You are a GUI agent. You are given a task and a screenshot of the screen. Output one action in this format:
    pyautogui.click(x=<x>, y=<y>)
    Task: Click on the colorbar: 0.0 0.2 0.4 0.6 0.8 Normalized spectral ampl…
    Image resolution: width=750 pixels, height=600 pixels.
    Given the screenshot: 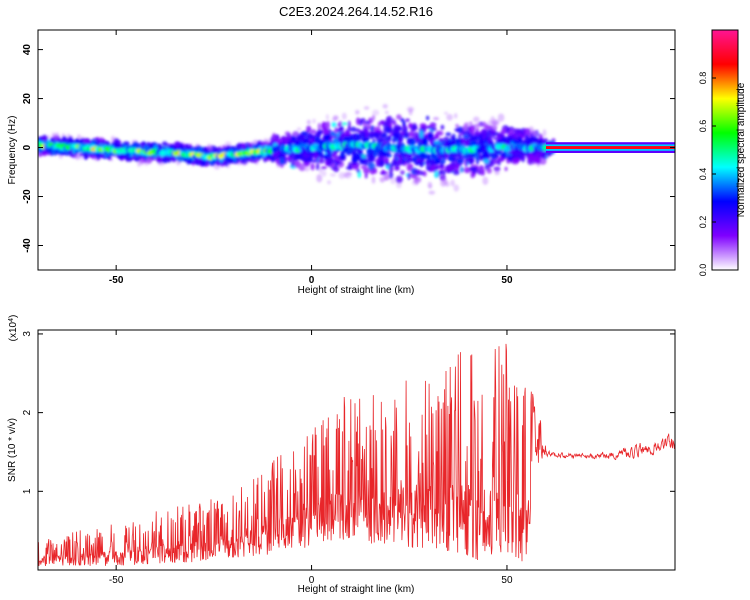 What is the action you would take?
    pyautogui.click(x=722, y=152)
    